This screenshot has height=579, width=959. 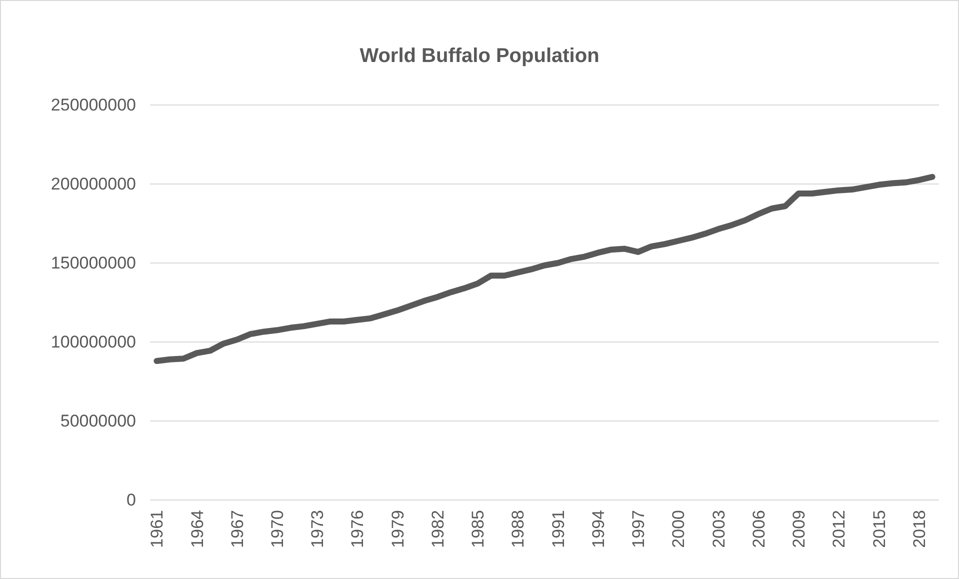 I want to click on x-tick-label: 1994, so click(x=598, y=529).